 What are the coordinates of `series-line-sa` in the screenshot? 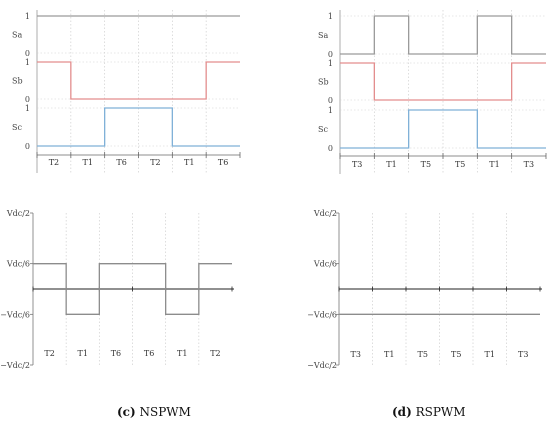 It's located at (443, 35).